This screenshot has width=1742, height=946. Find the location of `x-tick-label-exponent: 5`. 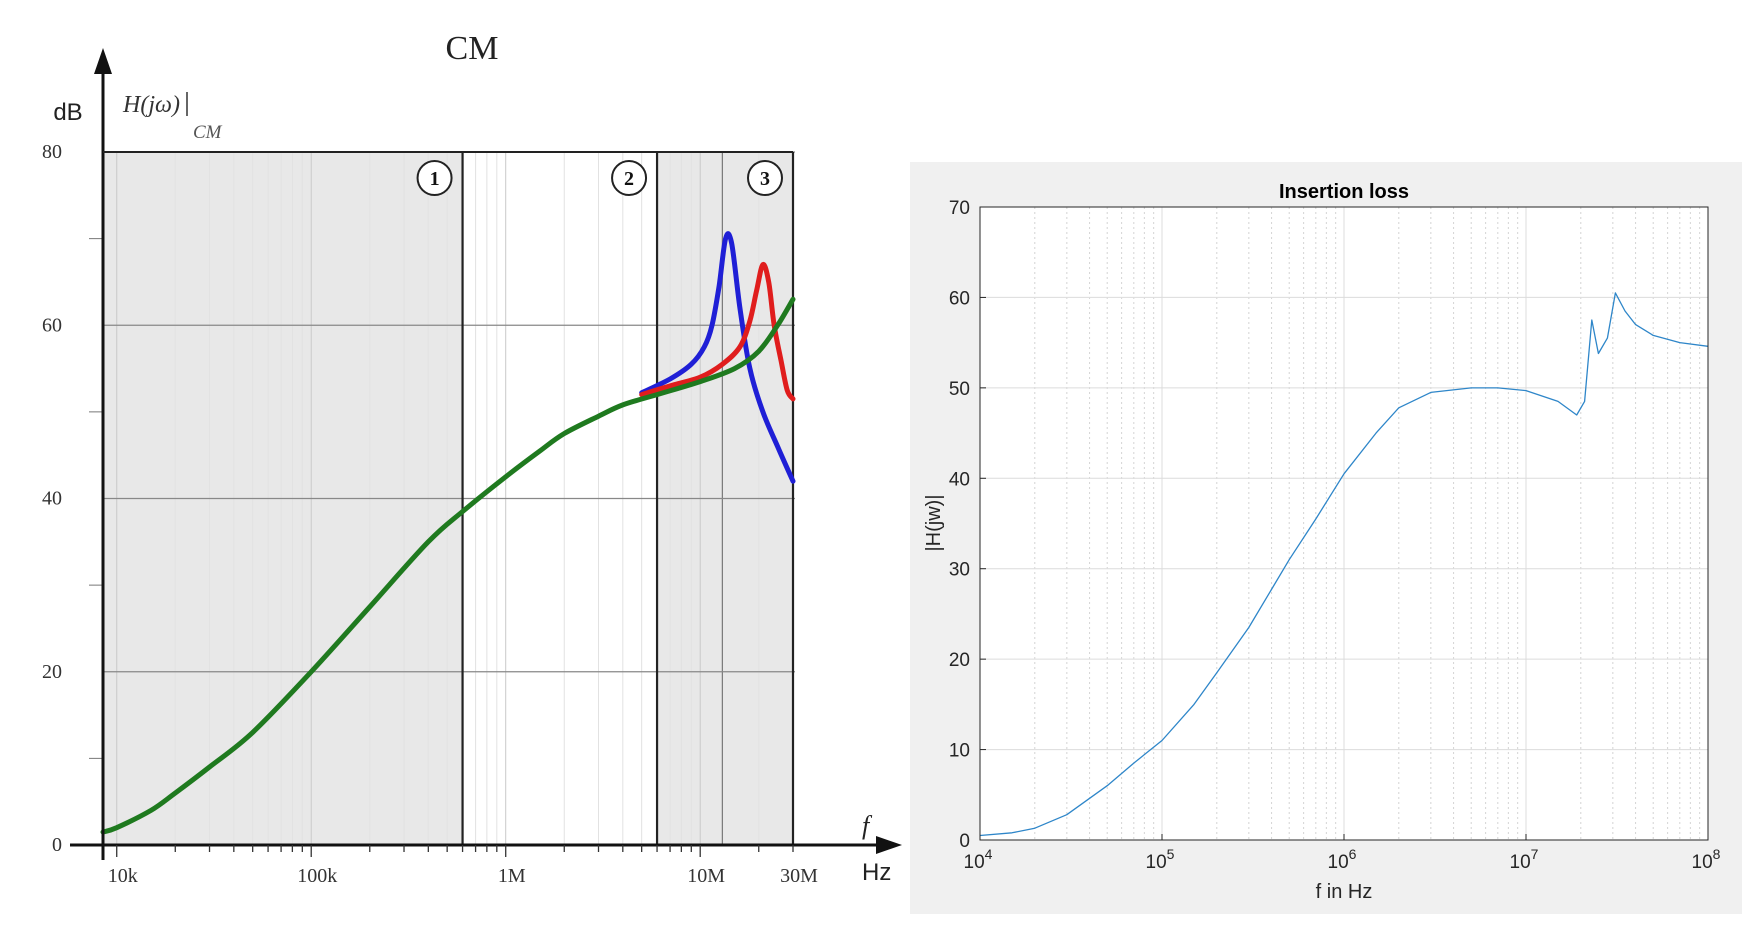

x-tick-label-exponent: 5 is located at coordinates (1171, 854).